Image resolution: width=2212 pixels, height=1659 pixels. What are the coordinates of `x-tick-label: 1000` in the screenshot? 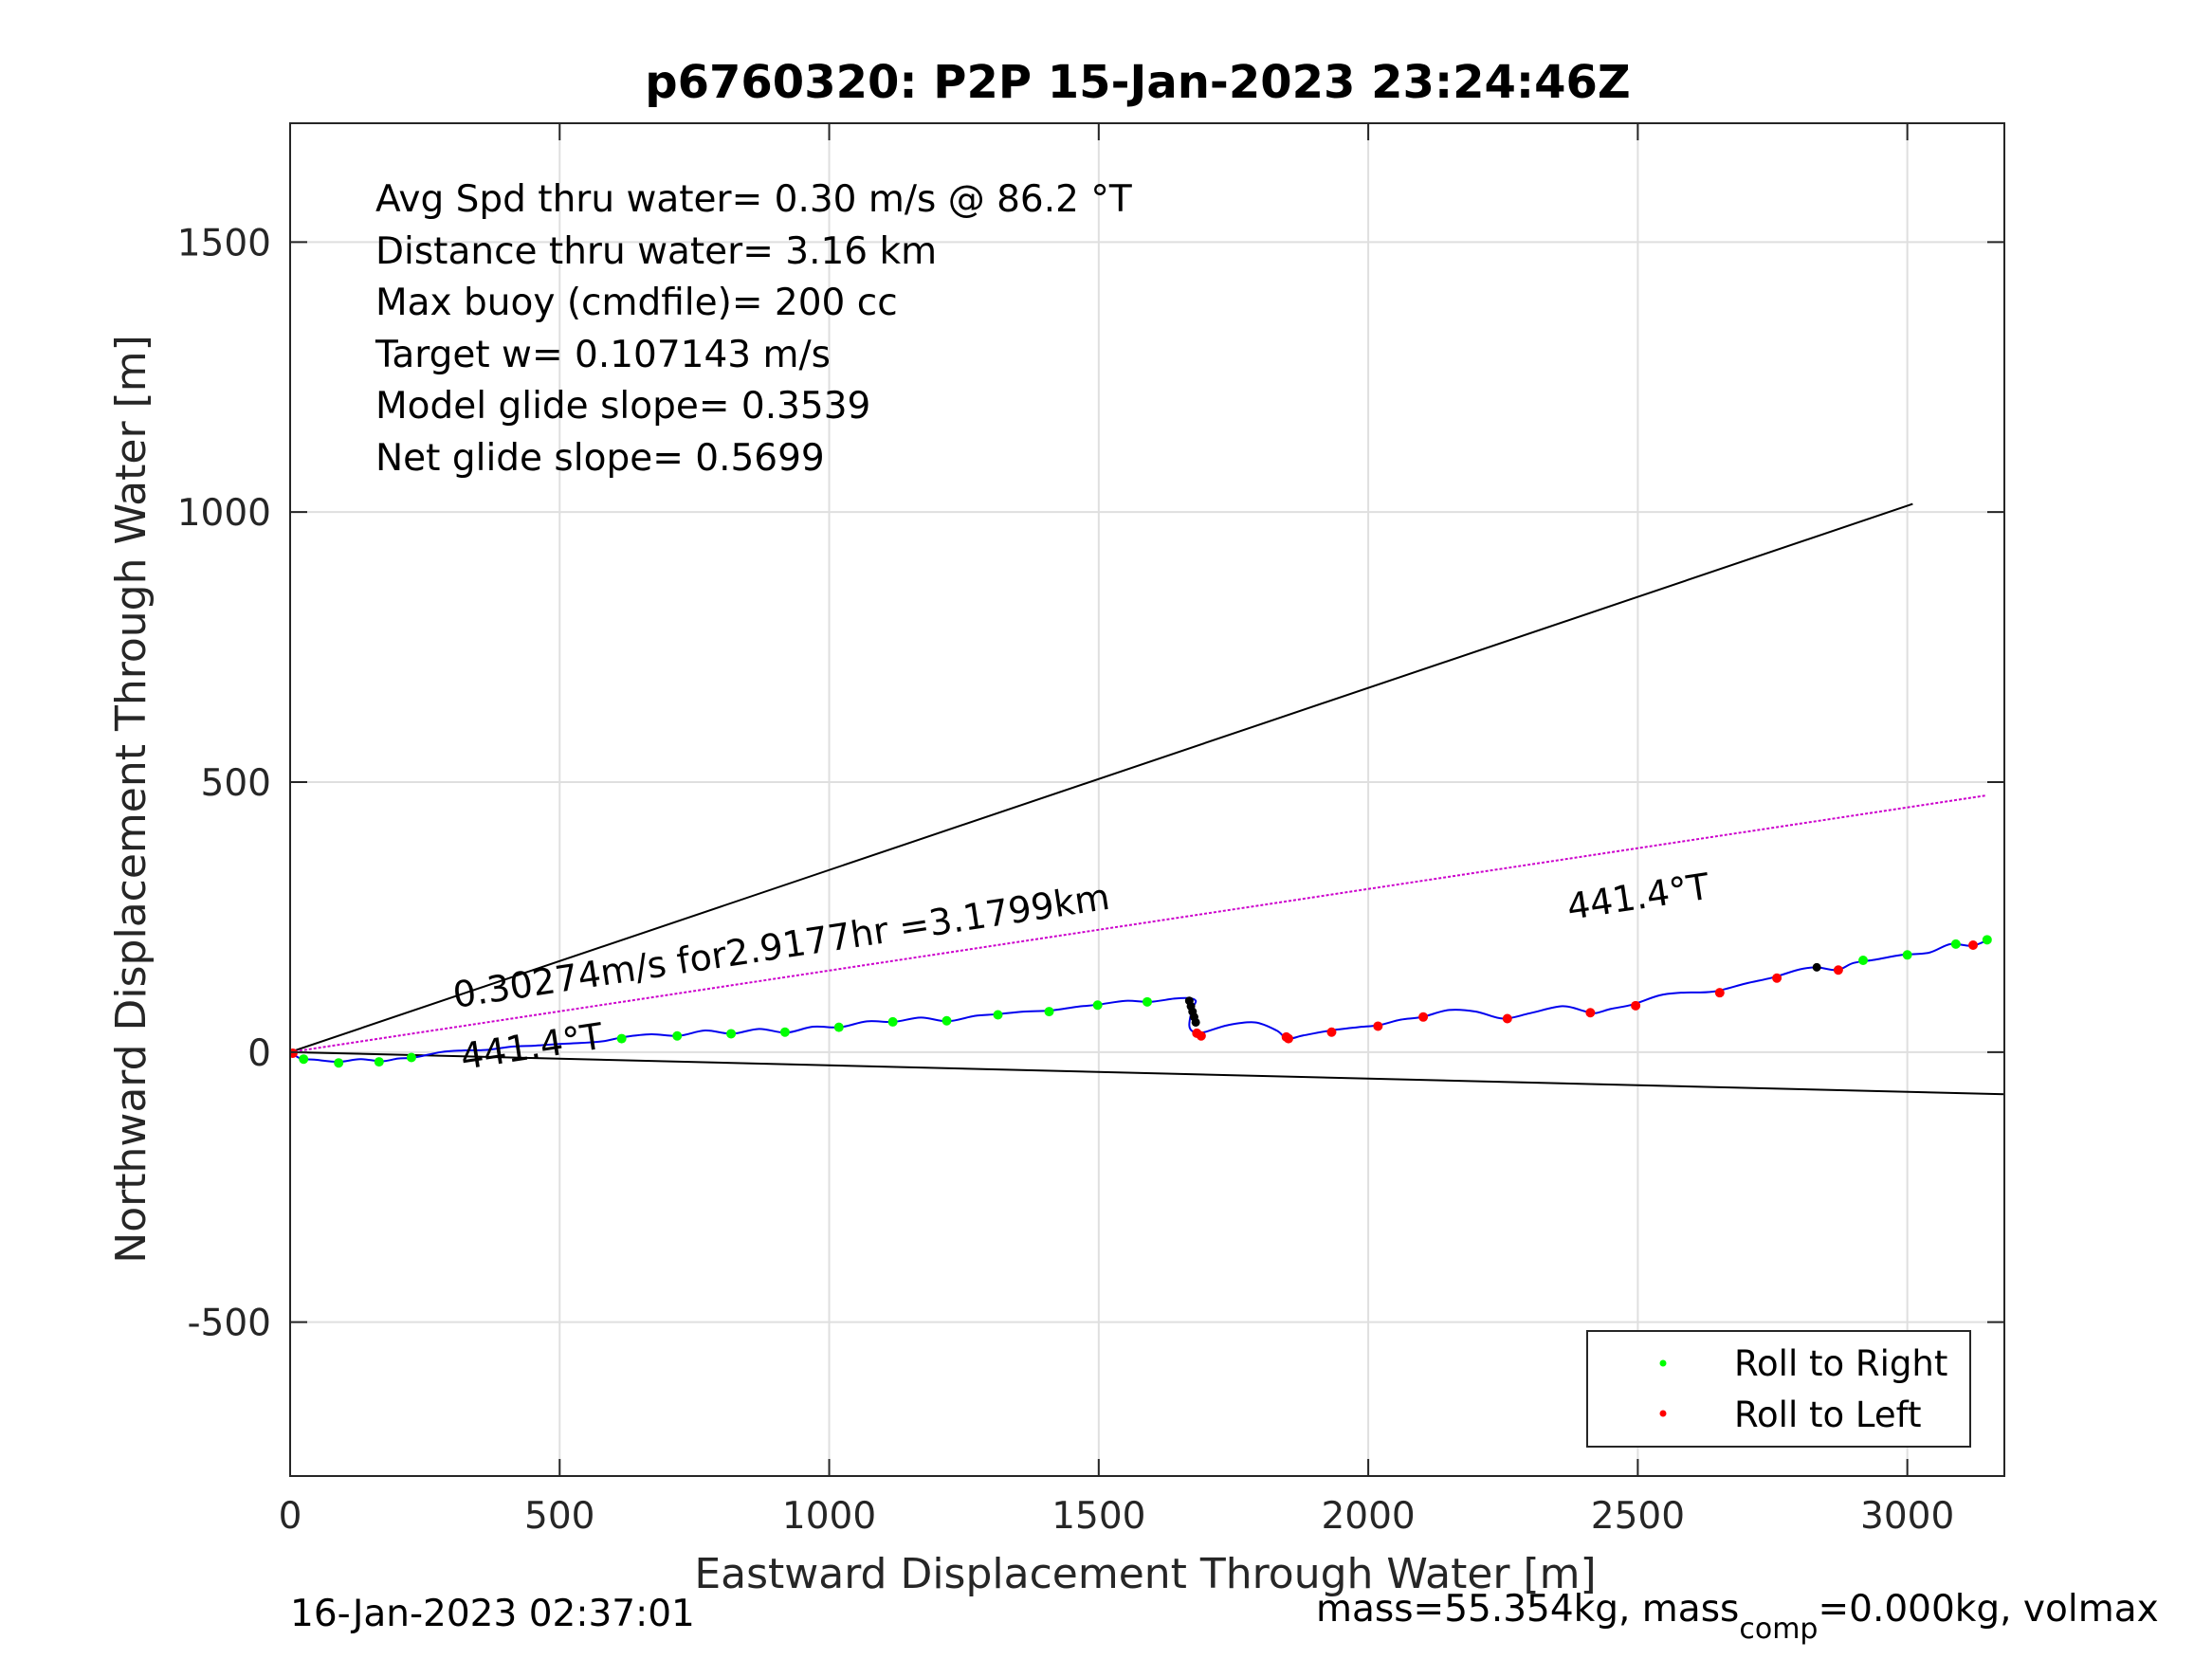 It's located at (829, 1516).